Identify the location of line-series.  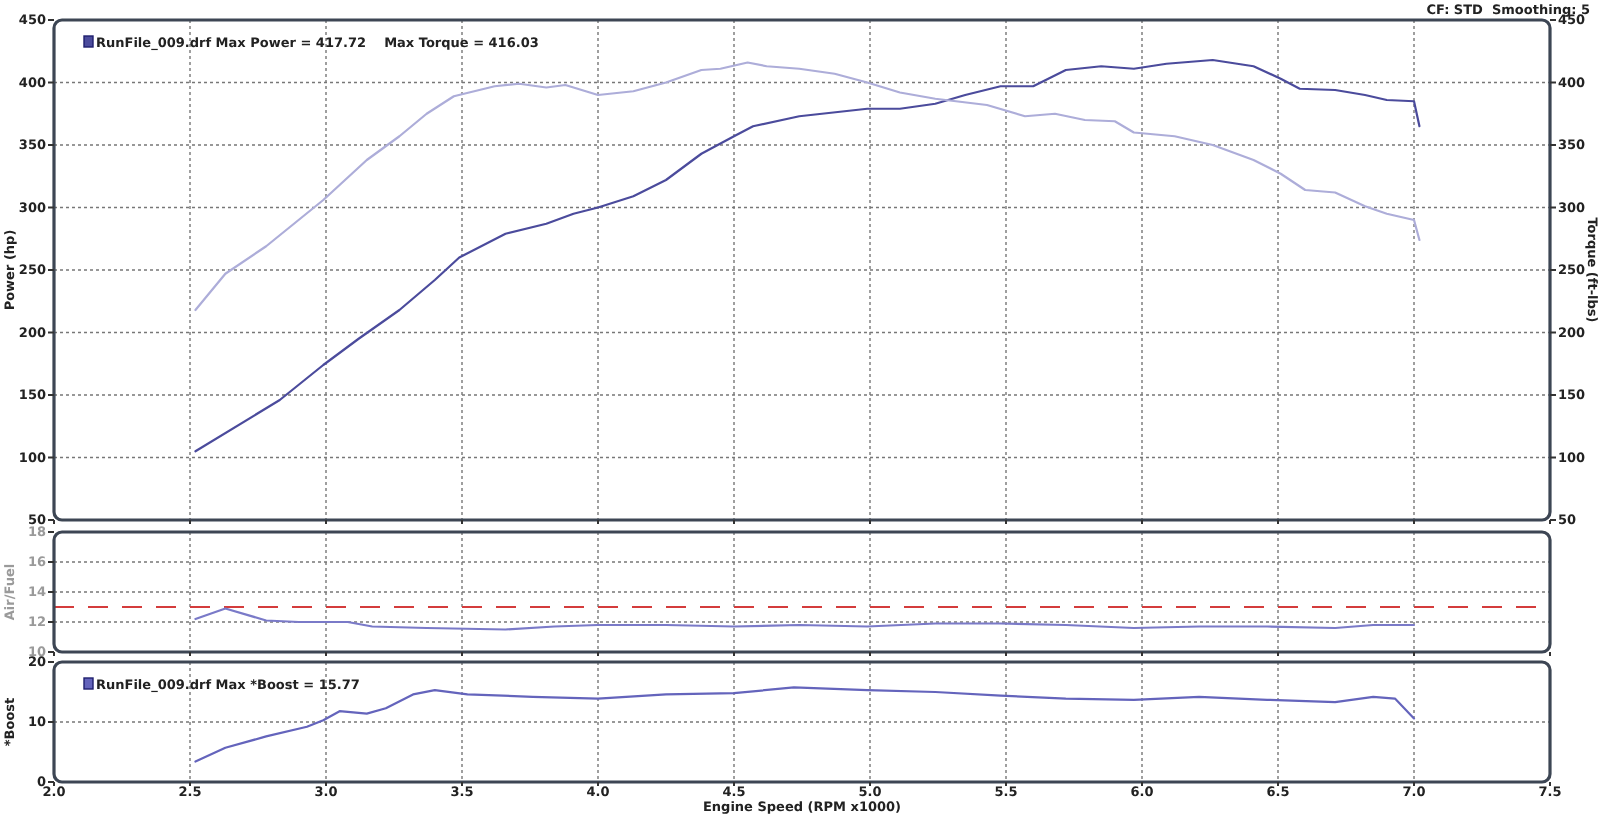
(805, 619).